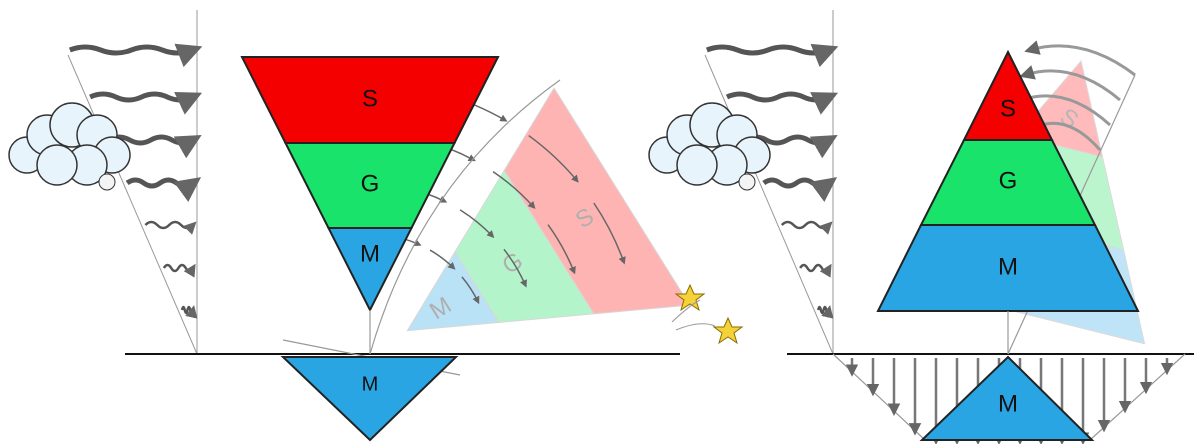 This screenshot has width=1194, height=444. I want to click on ghost-triangle: M G S, so click(548, 209).